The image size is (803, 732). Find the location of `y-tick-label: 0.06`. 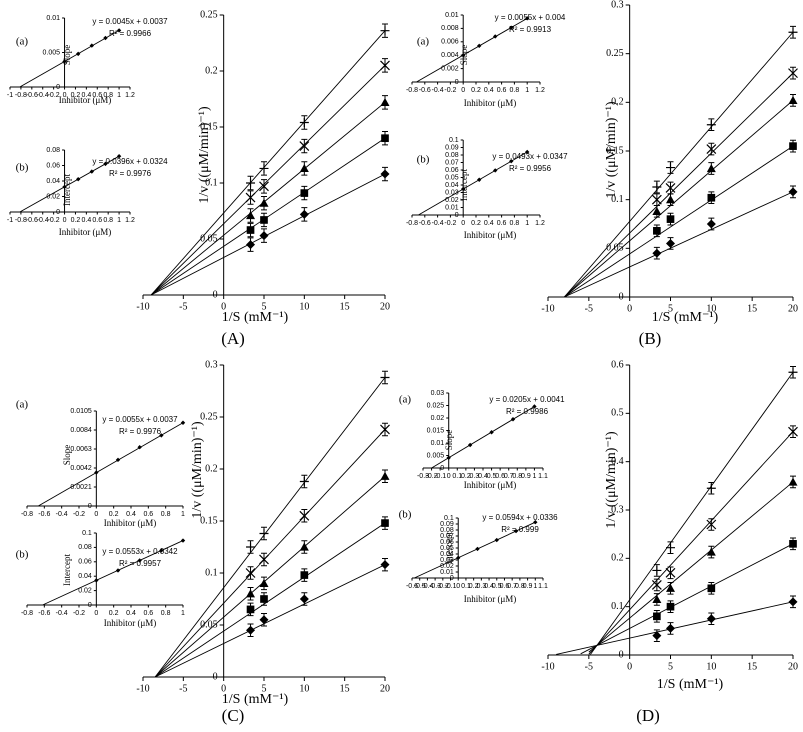

y-tick-label: 0.06 is located at coordinates (452, 170).